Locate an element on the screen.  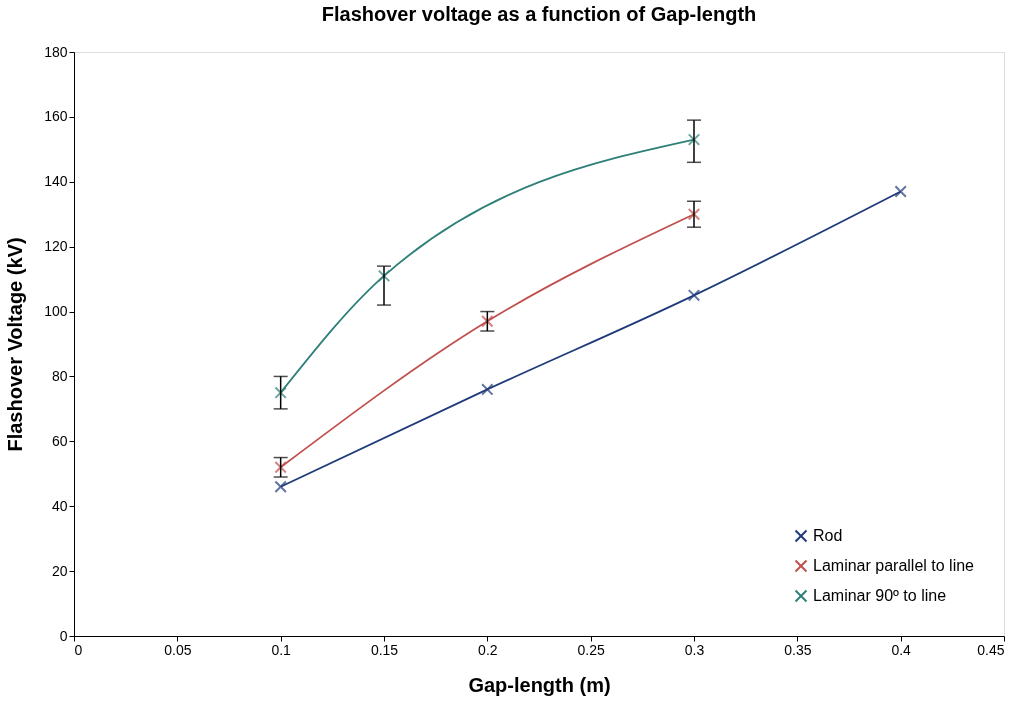
y-axis-title: Flashover Voltage (kV) is located at coordinates (15, 344).